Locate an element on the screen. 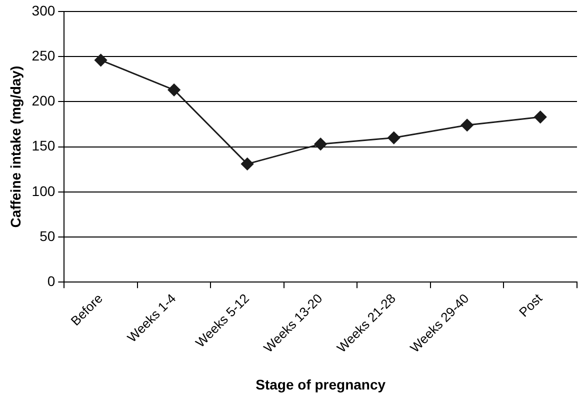  x-axis-title: Stage of pregnancy is located at coordinates (321, 384).